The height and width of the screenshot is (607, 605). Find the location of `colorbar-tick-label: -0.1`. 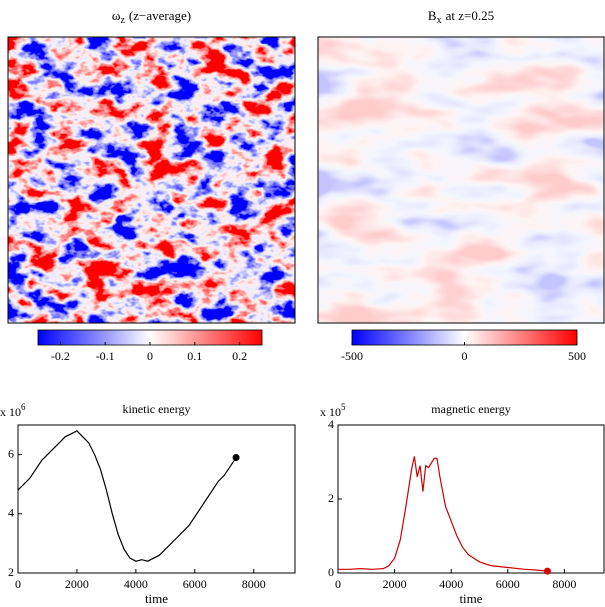

colorbar-tick-label: -0.1 is located at coordinates (105, 356).